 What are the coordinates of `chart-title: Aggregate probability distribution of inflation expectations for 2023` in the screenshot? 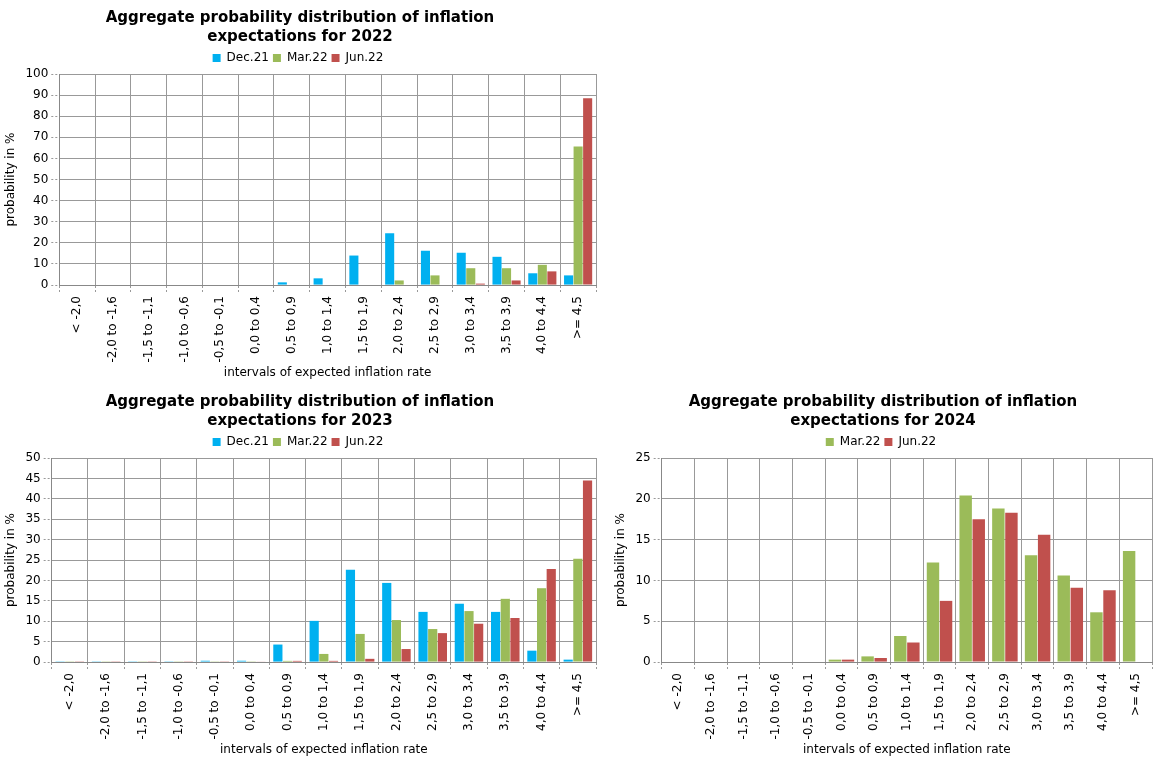 It's located at (300, 411).